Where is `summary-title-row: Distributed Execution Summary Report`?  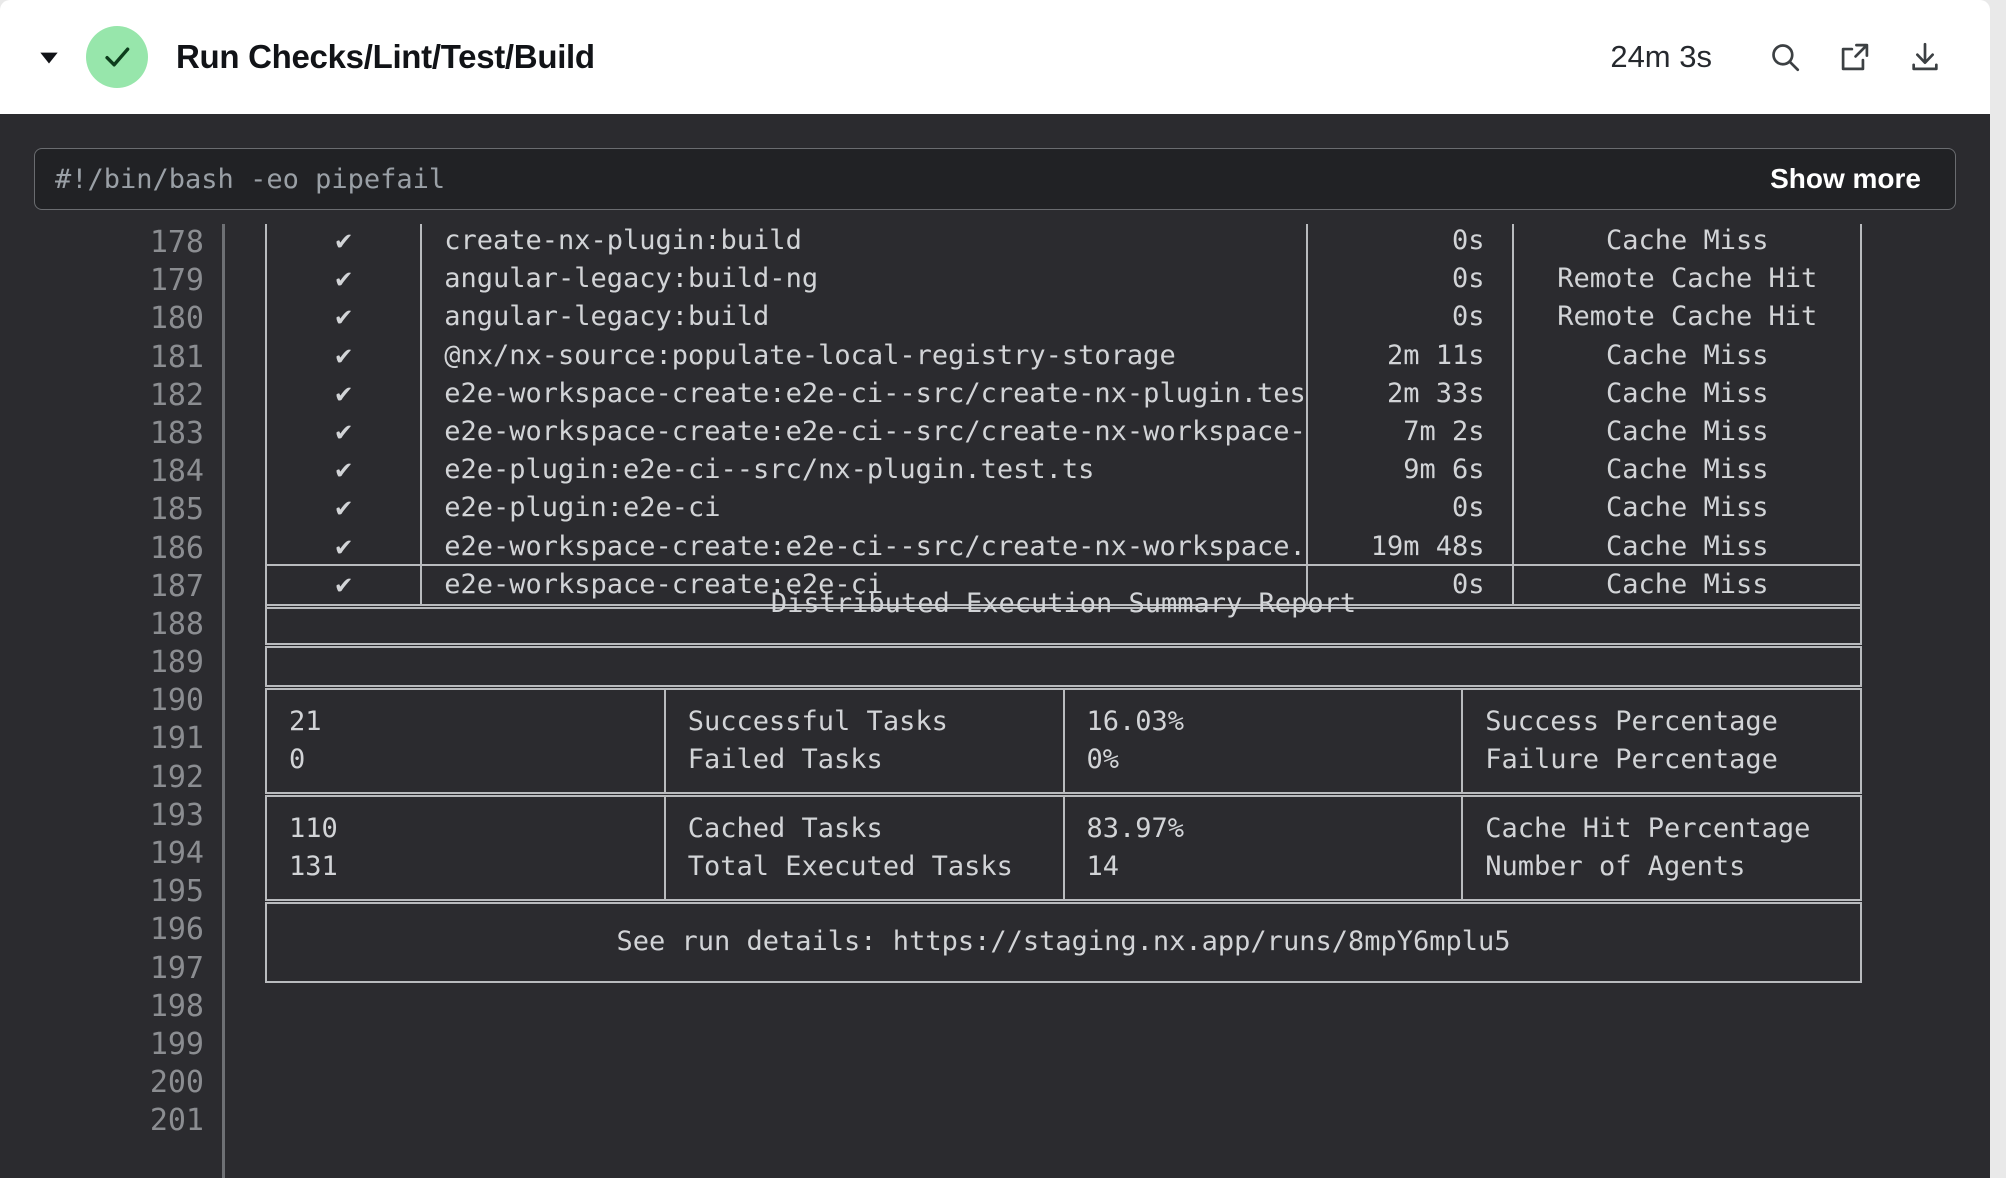
summary-title-row: Distributed Execution Summary Report is located at coordinates (1063, 606).